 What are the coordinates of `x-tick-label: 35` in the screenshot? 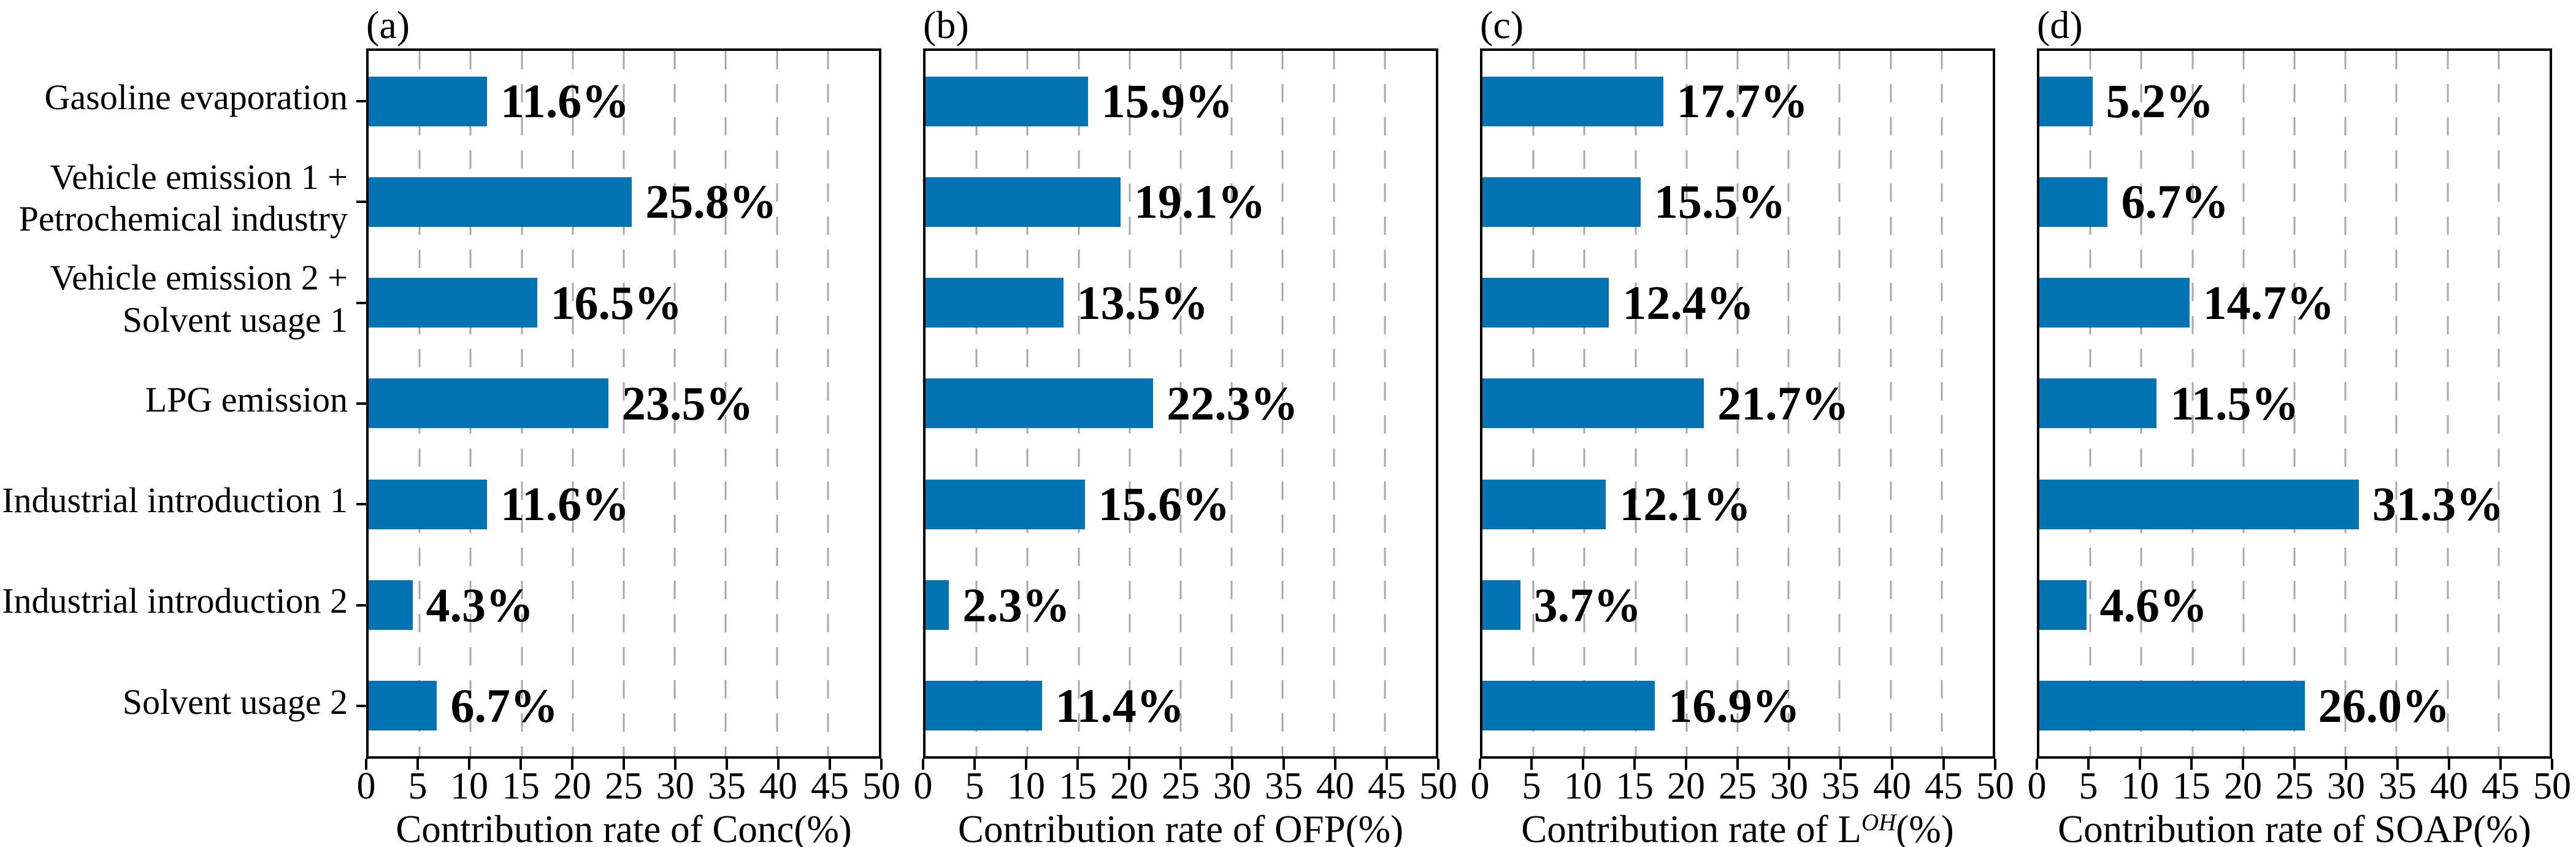 It's located at (2398, 786).